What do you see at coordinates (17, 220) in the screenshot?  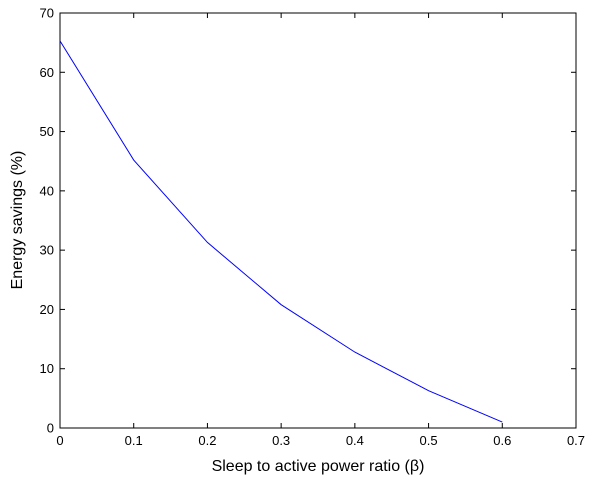 I see `y-axis-label: Energy savings (%)` at bounding box center [17, 220].